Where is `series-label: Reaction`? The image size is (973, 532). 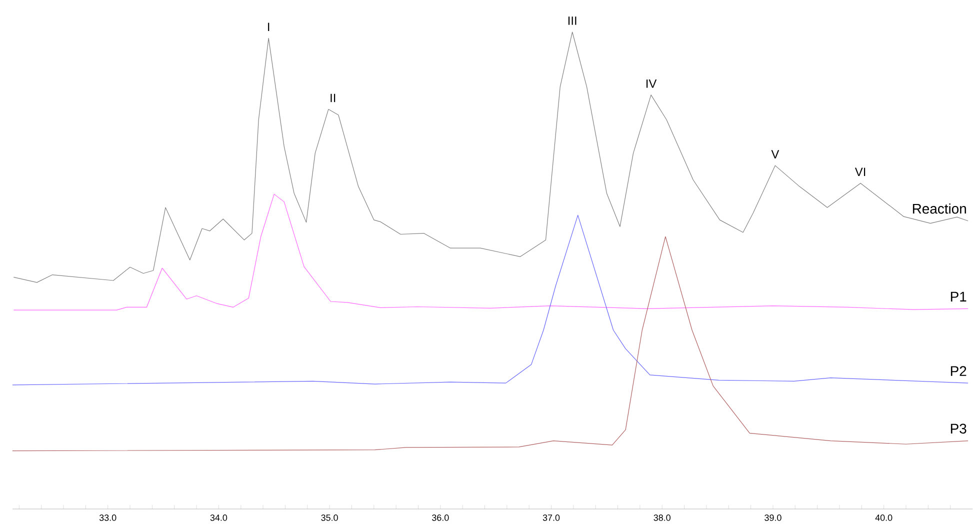
series-label: Reaction is located at coordinates (939, 208).